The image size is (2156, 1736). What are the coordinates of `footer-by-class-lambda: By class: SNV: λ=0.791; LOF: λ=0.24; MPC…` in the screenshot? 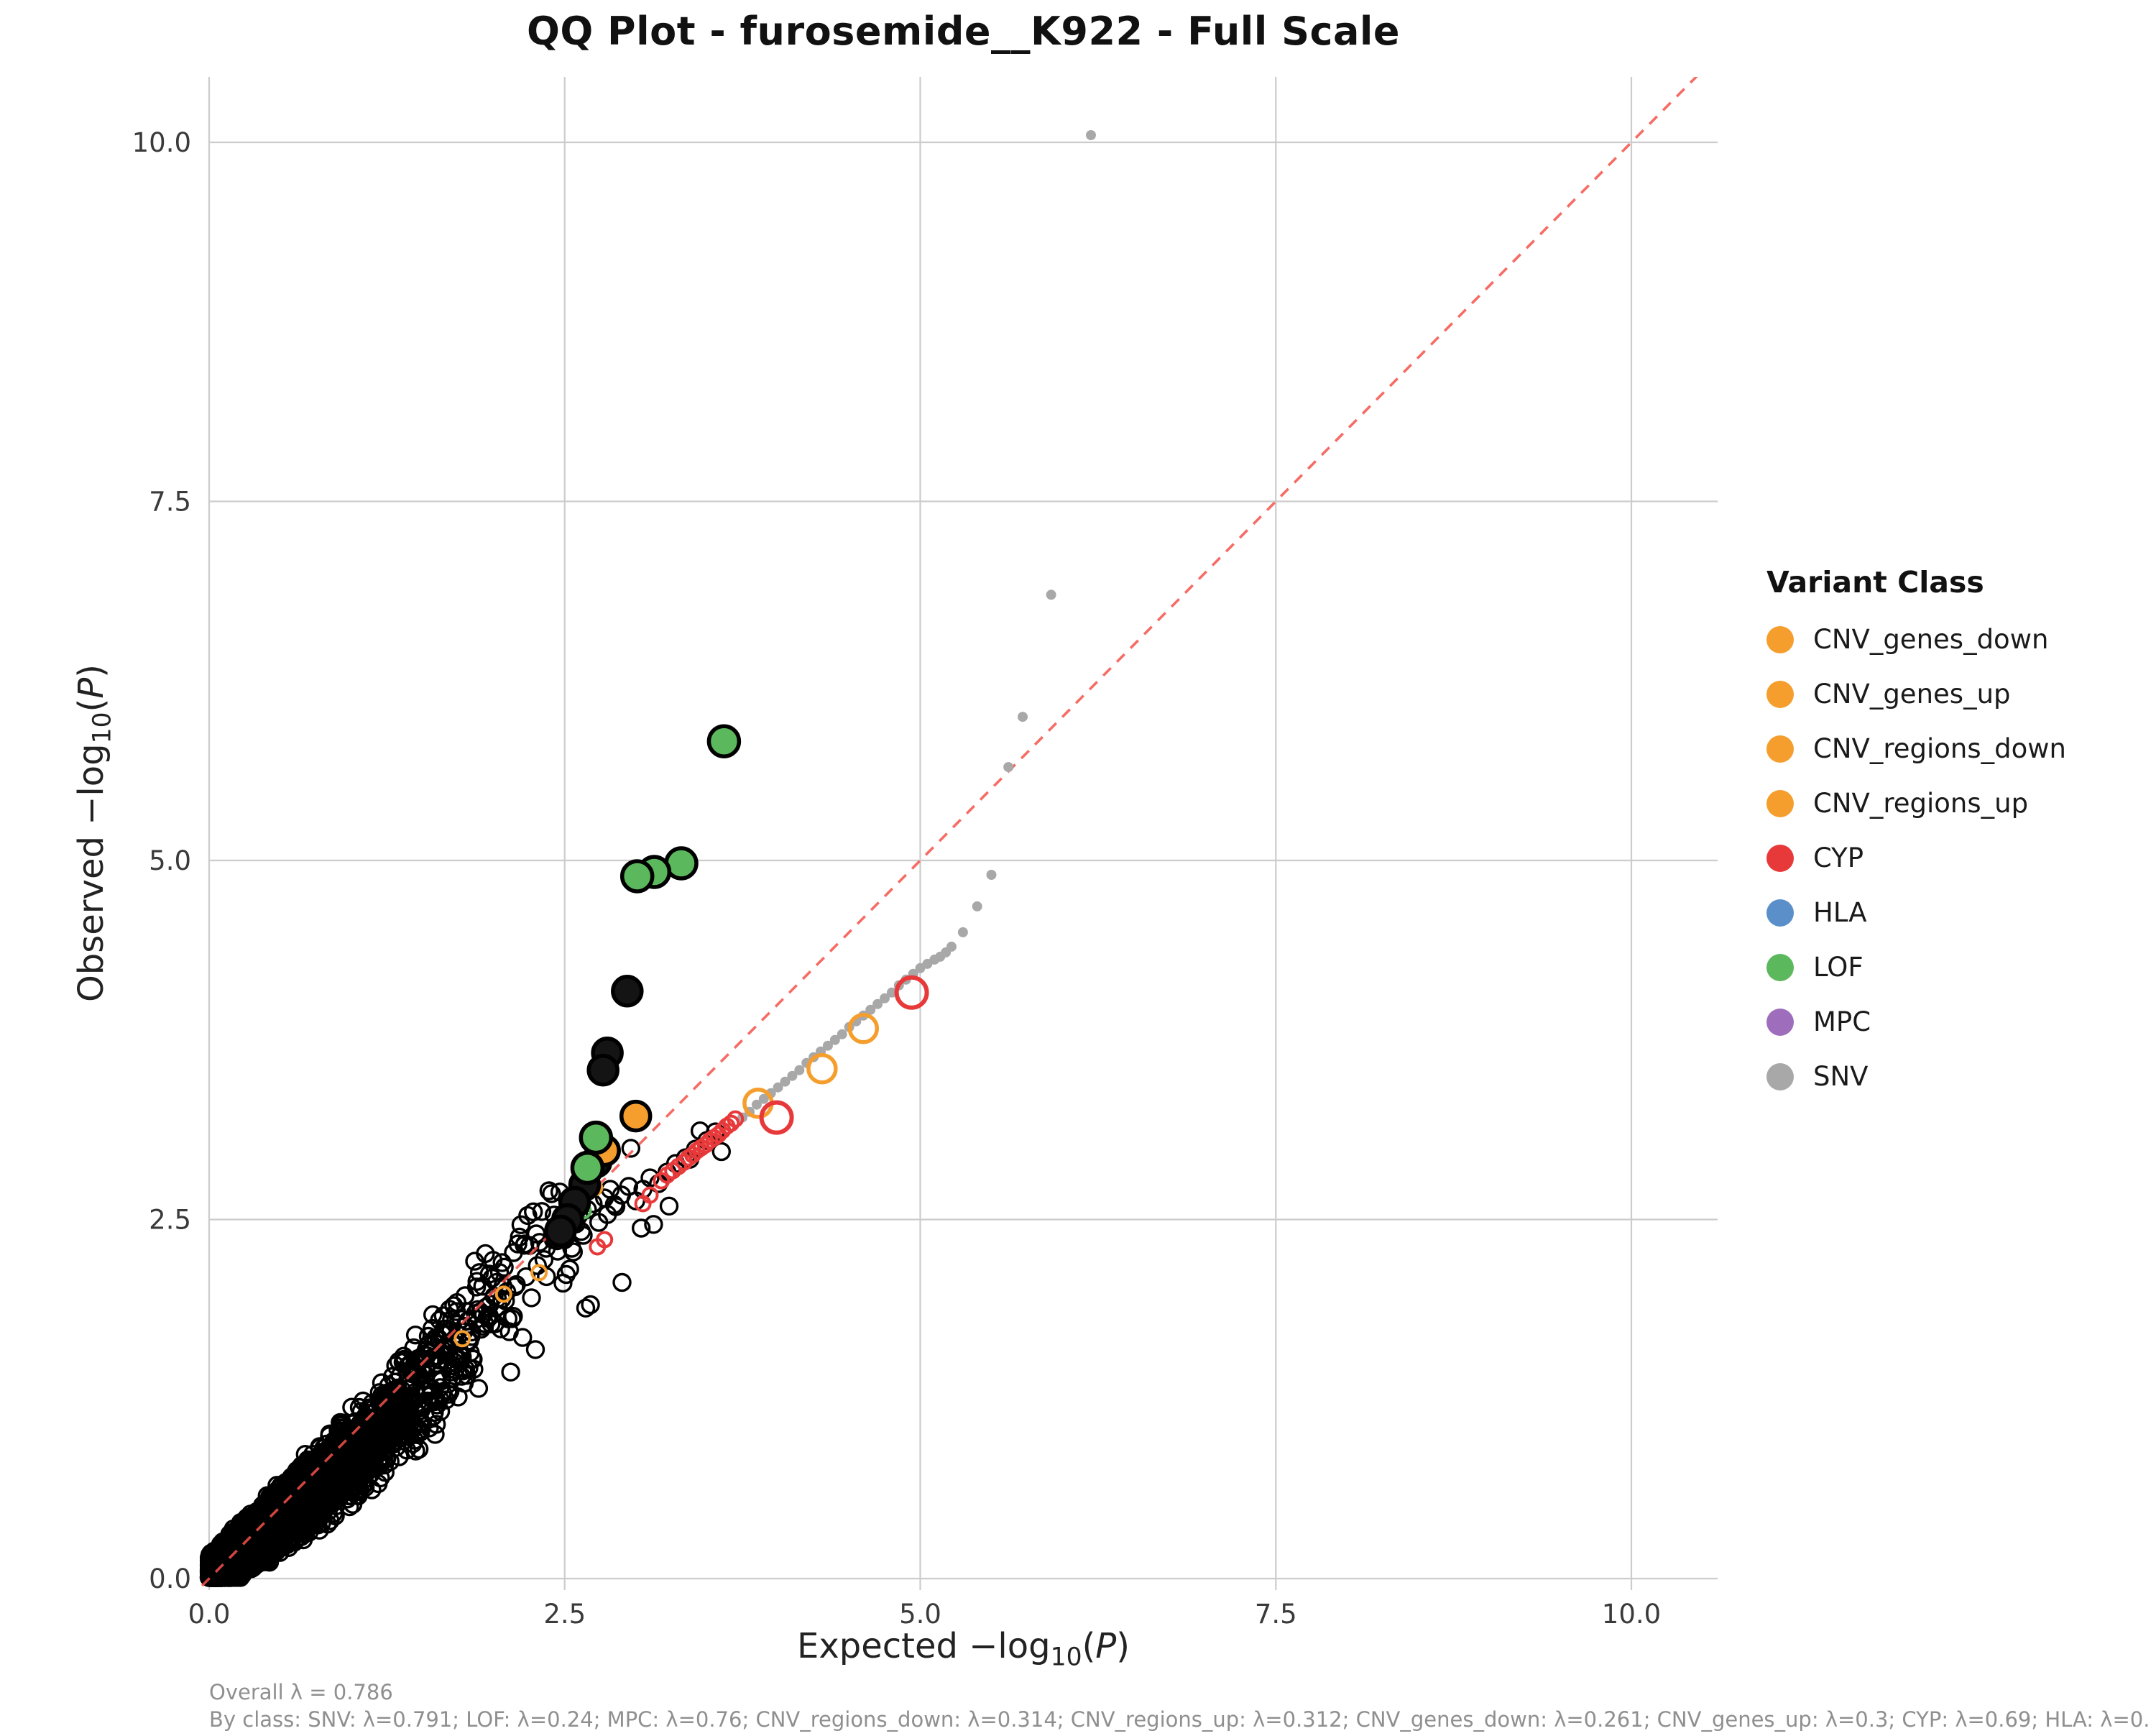 It's located at (1181, 1720).